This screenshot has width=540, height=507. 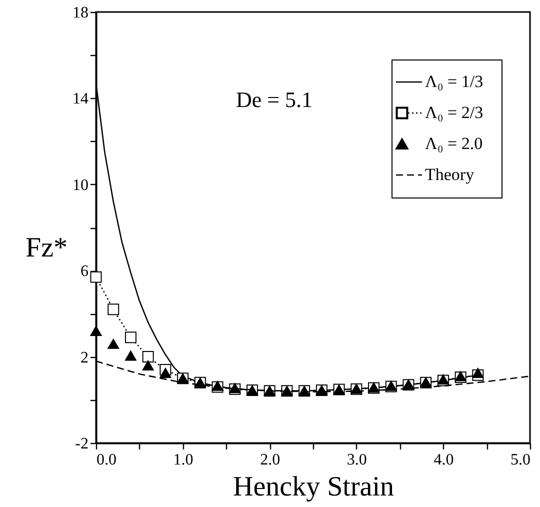 I want to click on legend-label: Λ₀ = 2.0, so click(x=454, y=143).